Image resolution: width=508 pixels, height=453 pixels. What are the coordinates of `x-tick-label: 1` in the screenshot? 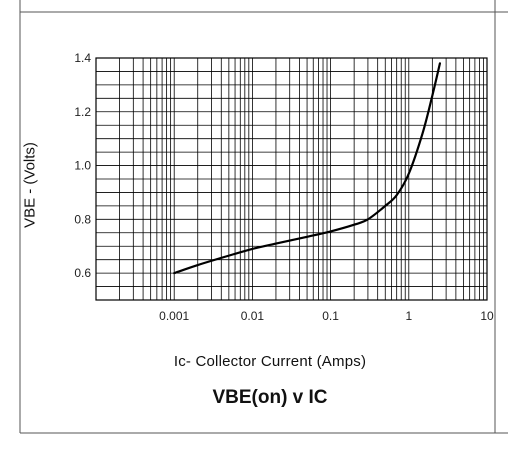 It's located at (408, 316).